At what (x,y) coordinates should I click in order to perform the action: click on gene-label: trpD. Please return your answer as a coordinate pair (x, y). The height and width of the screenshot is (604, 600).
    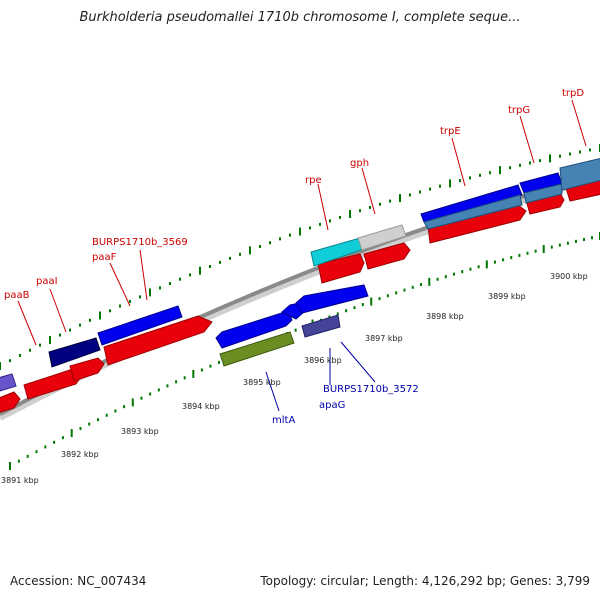
    Looking at the image, I should click on (573, 93).